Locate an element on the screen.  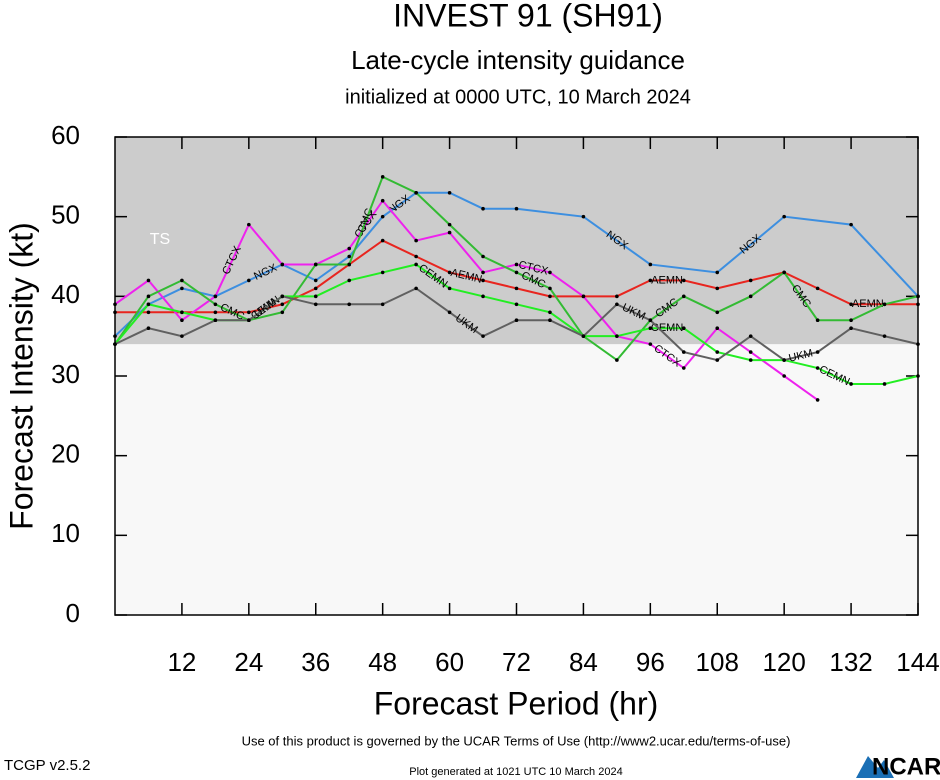
chart-subtitle: Late-cycle intensity guidance is located at coordinates (518, 60).